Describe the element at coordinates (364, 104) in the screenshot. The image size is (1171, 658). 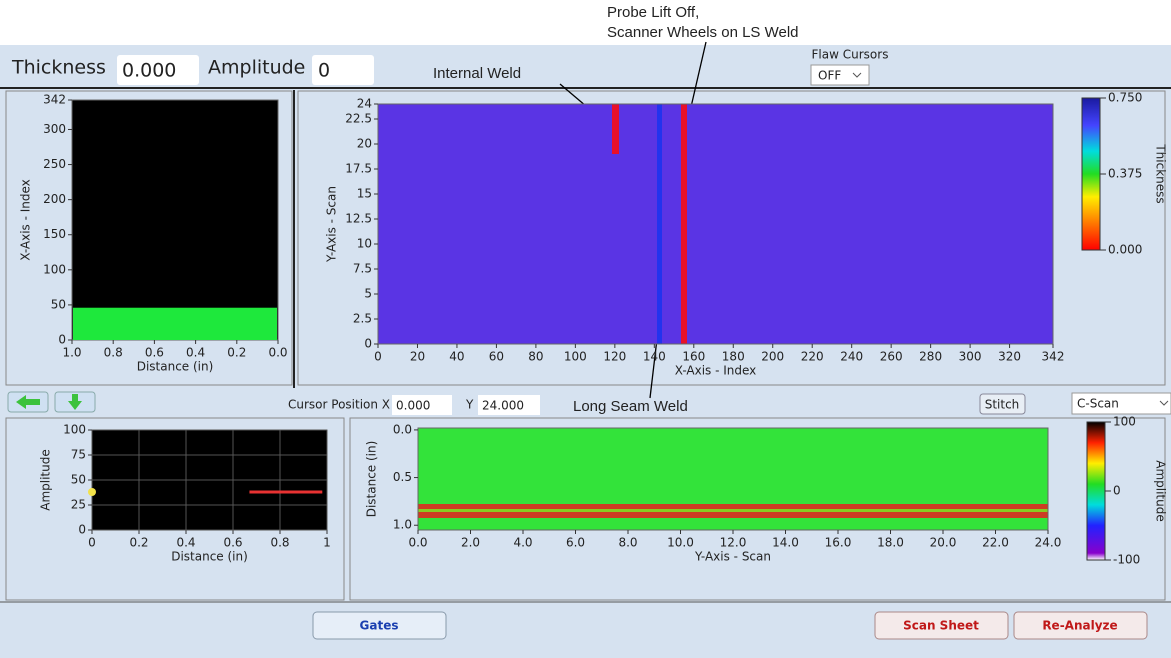
I see `y-tick-label: 24` at that location.